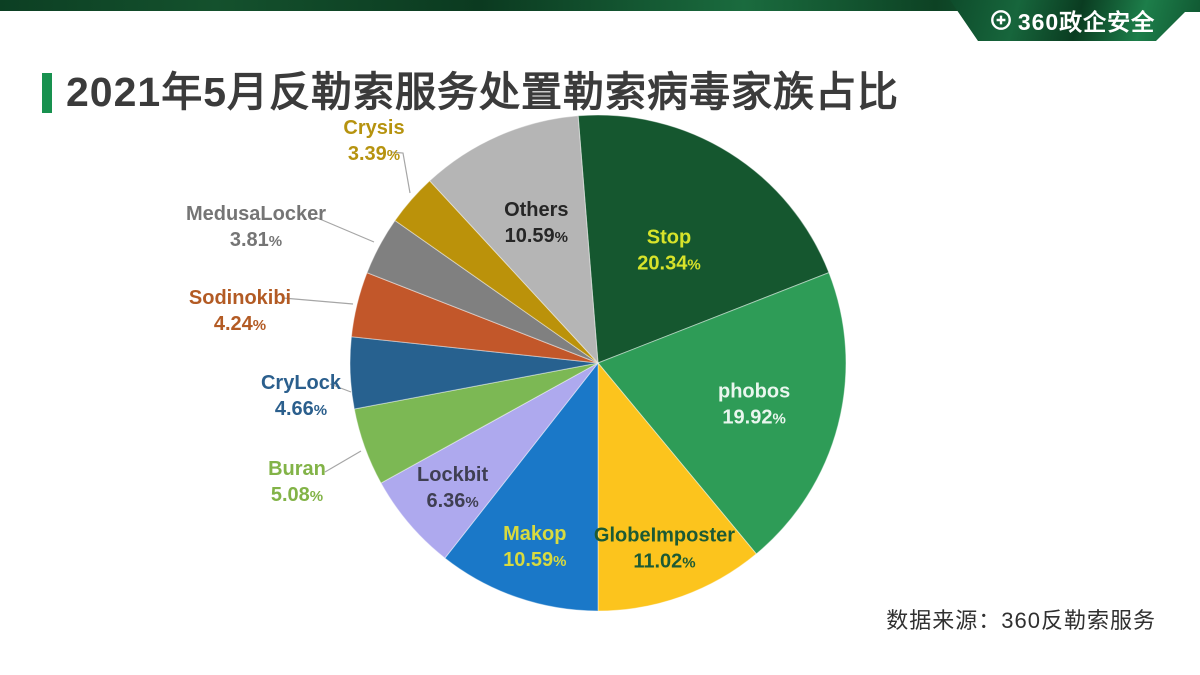  Describe the element at coordinates (754, 391) in the screenshot. I see `slice-name-phobos: phobos` at that location.